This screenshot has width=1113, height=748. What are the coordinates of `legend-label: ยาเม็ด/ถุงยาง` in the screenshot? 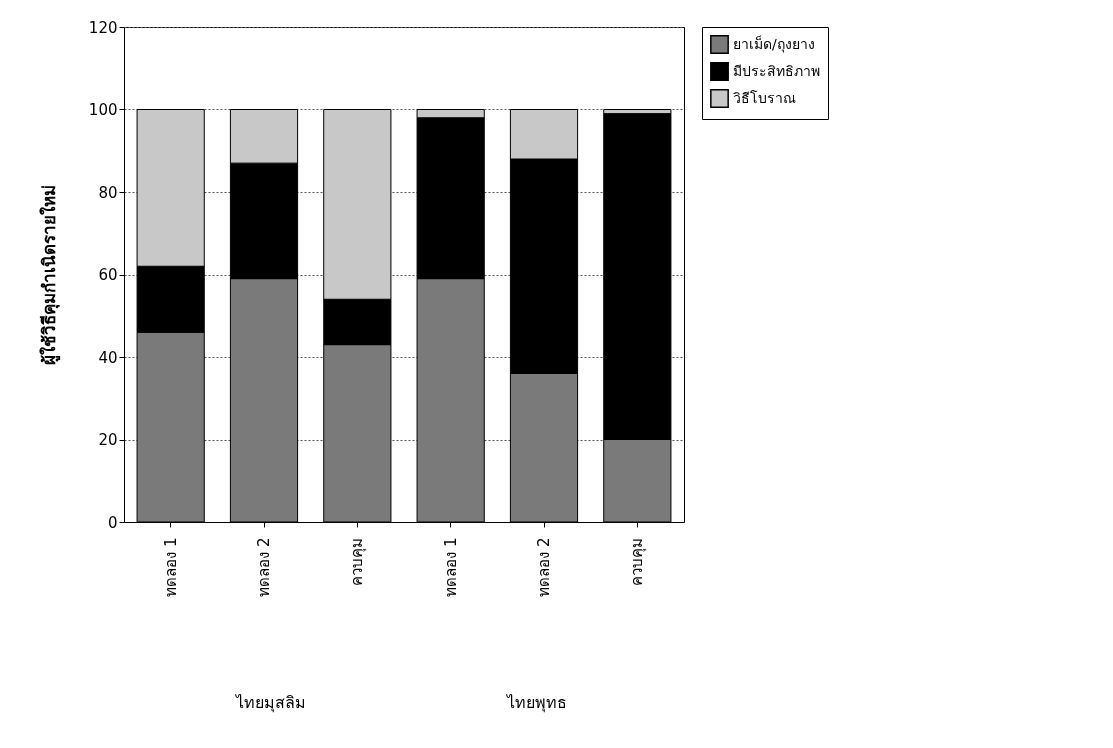 It's located at (774, 43).